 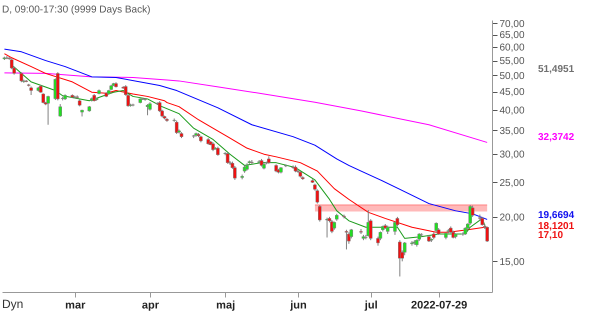 I want to click on text: 18,1201, so click(x=556, y=226).